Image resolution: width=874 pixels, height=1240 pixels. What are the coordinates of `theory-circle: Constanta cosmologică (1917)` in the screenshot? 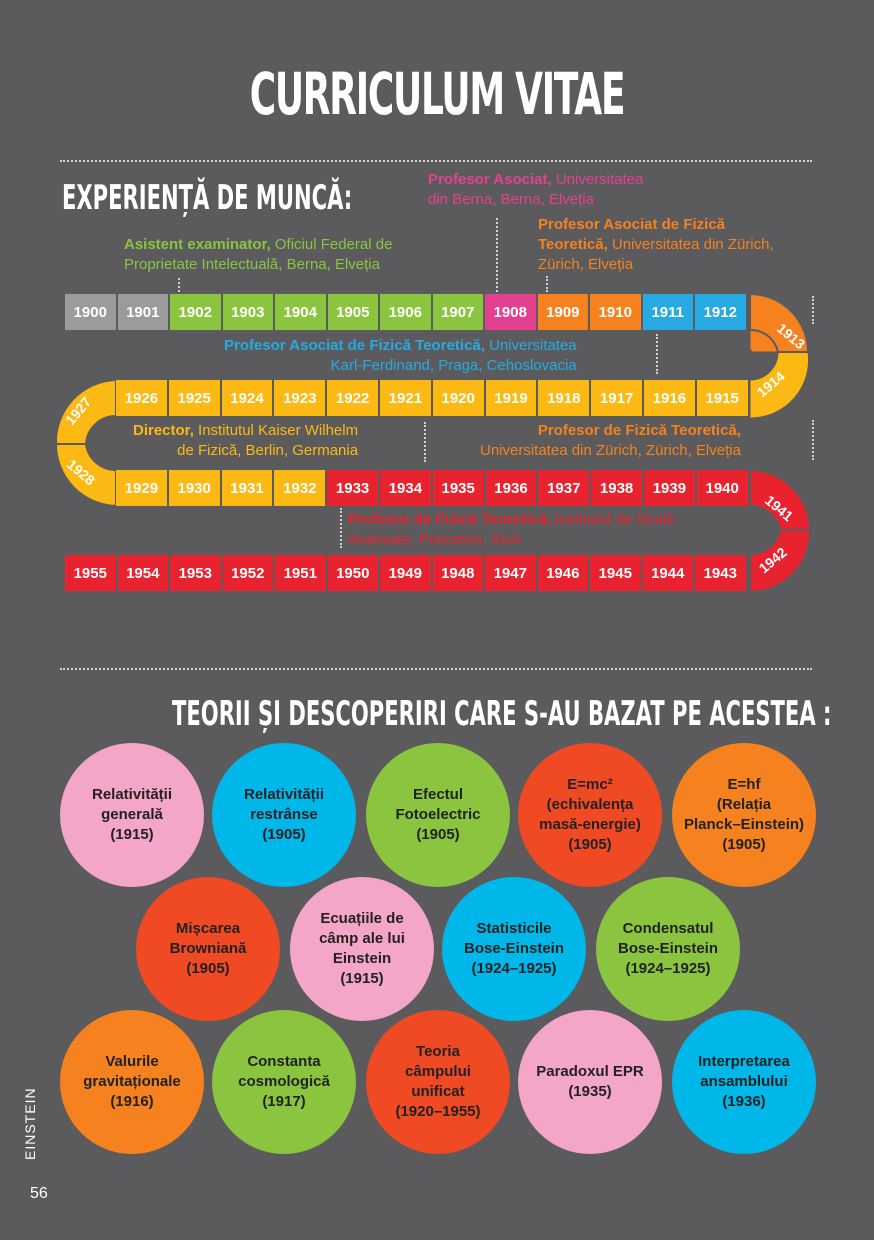 It's located at (284, 1082).